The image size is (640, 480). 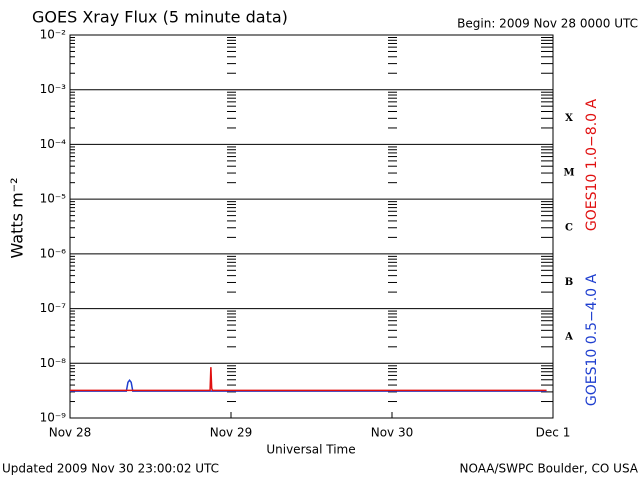 I want to click on x-tick-label: Nov 28, so click(x=70, y=433).